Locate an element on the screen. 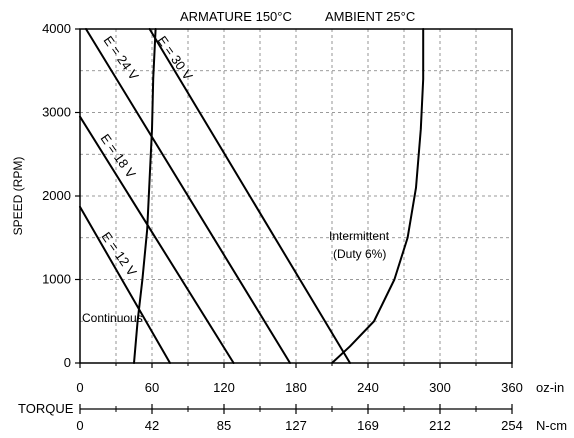 The image size is (574, 438). x-tick-label-ozin: 120 is located at coordinates (224, 387).